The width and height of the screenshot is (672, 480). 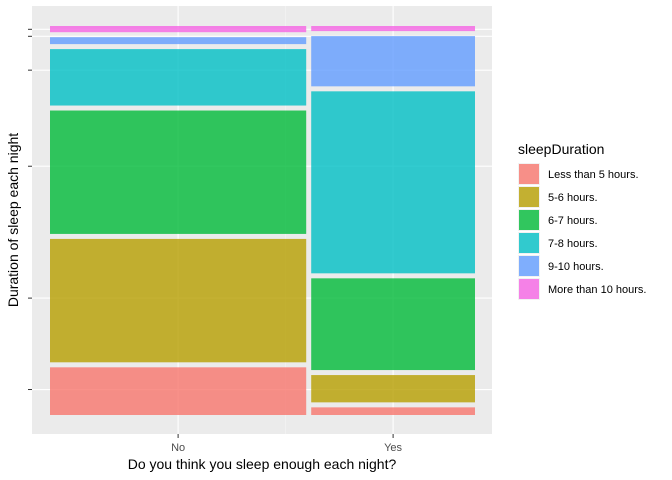 What do you see at coordinates (576, 267) in the screenshot?
I see `legend-label-4: 9-10 hours.` at bounding box center [576, 267].